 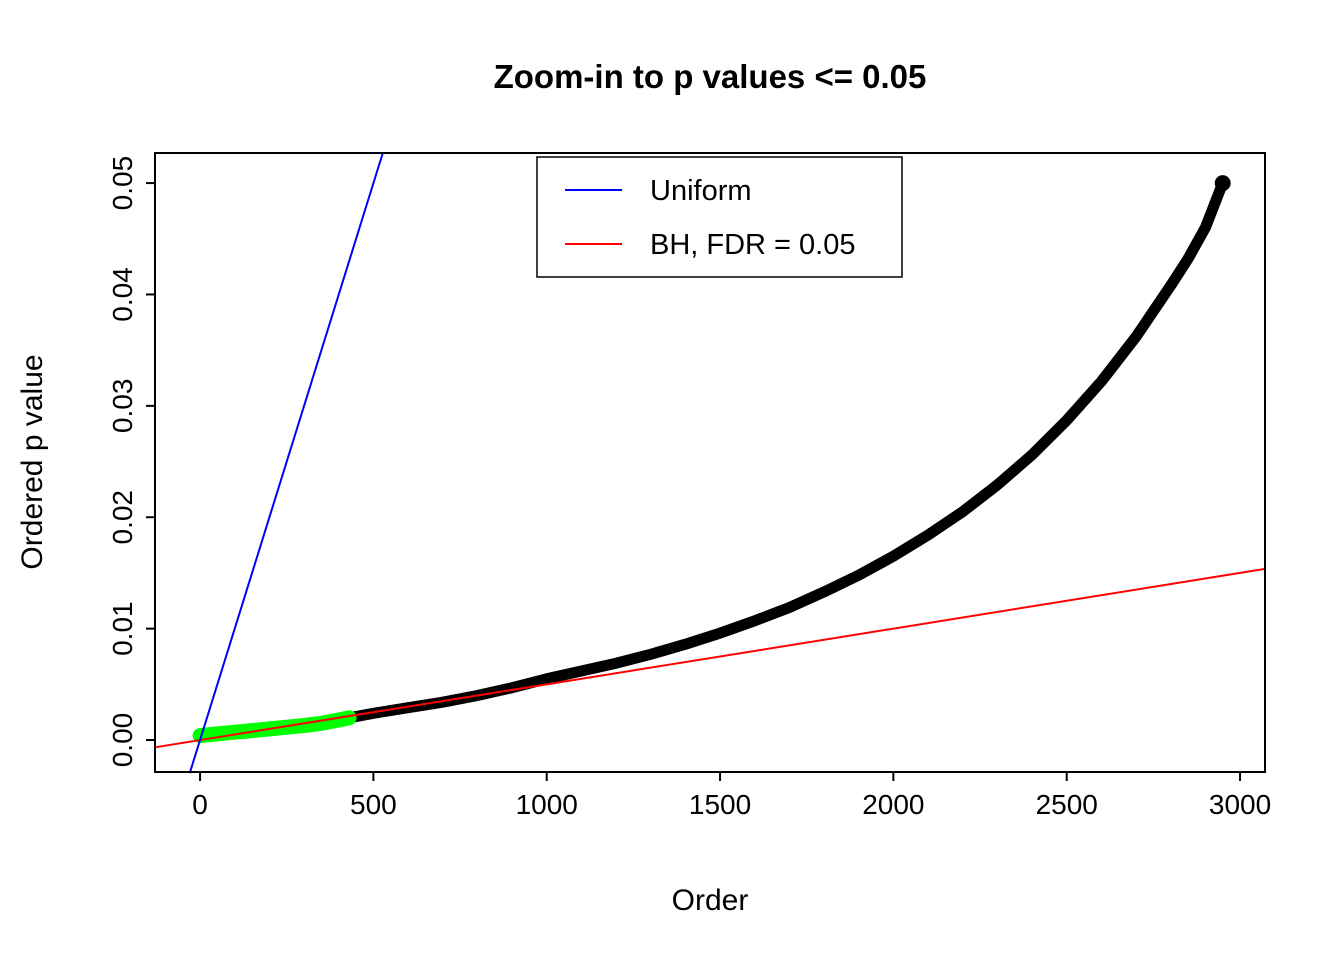 What do you see at coordinates (710, 76) in the screenshot?
I see `chart-title: Zoom-in to p values <= 0.05` at bounding box center [710, 76].